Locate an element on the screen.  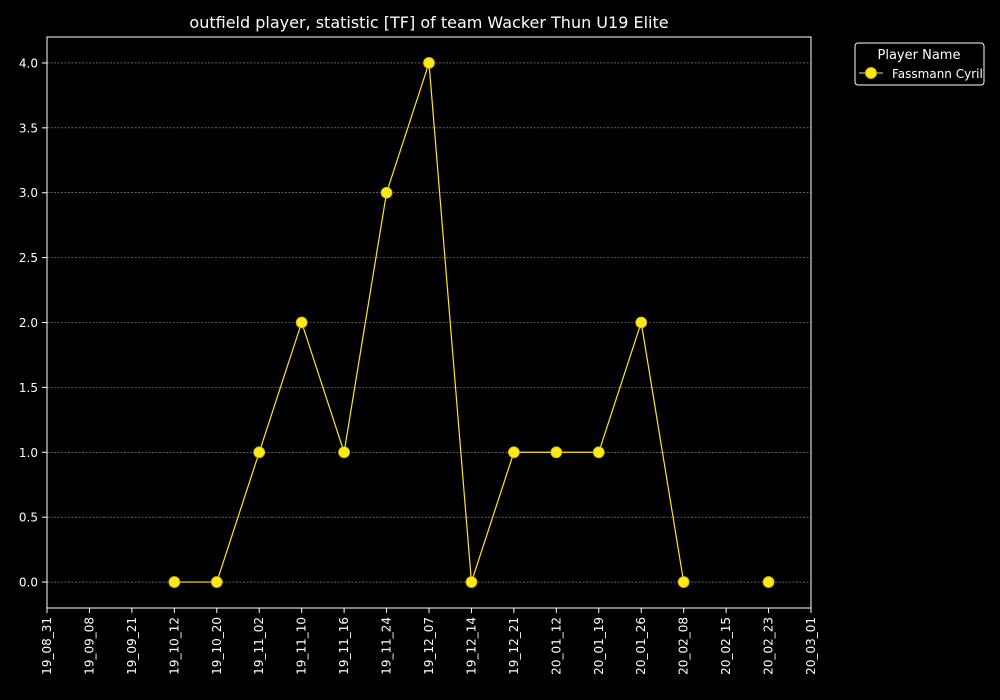
x-tick-label: 20_02_15 is located at coordinates (726, 646).